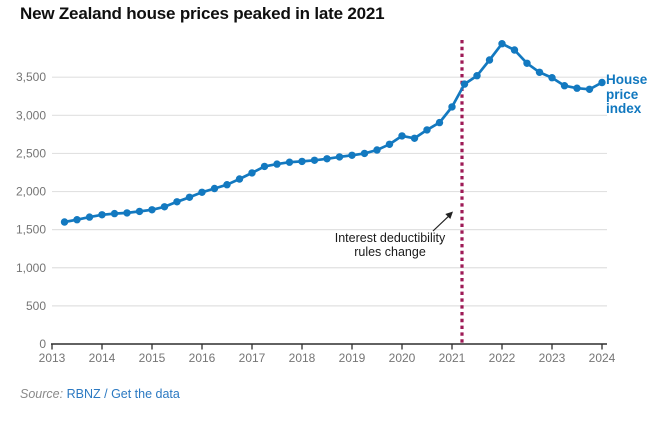 The height and width of the screenshot is (423, 671). I want to click on y-tick-label: 0, so click(42, 344).